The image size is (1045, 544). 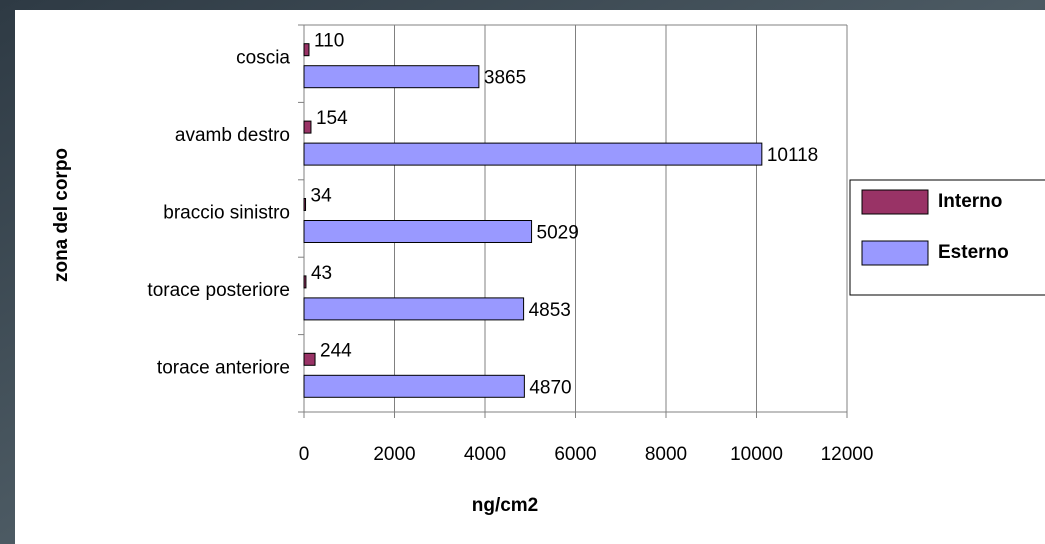 I want to click on x-tick-label: 12000, so click(x=847, y=454).